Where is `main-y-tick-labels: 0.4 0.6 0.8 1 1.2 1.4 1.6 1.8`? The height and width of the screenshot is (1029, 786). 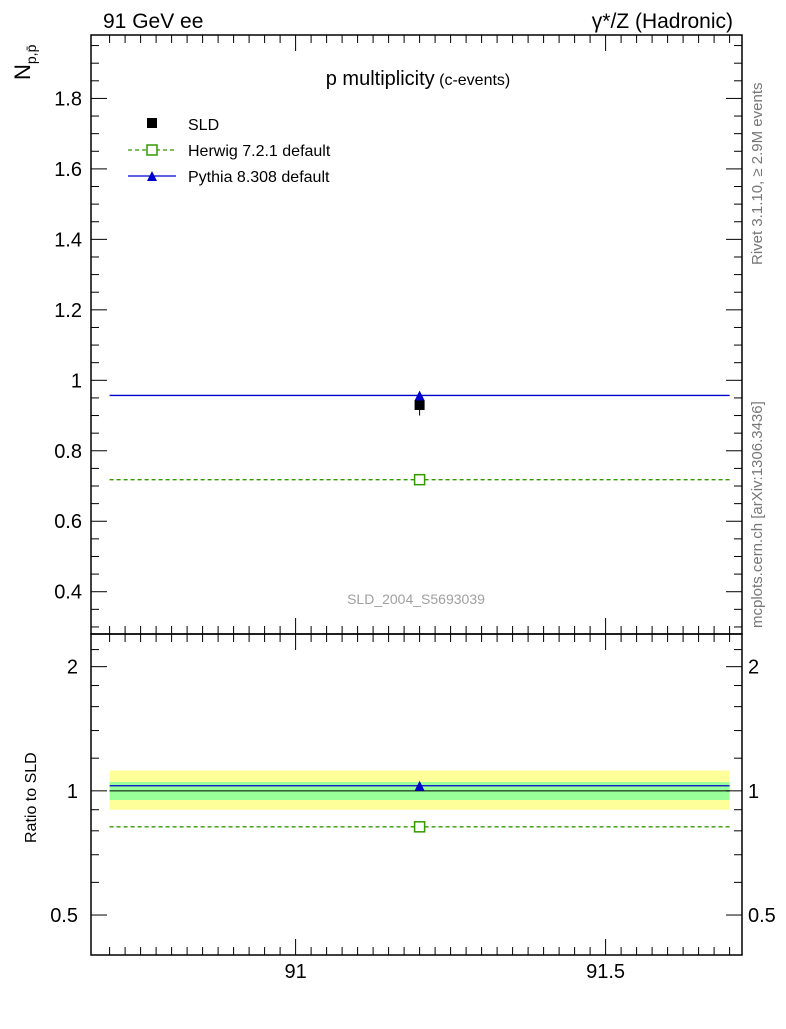
main-y-tick-labels: 0.4 0.6 0.8 1 1.2 1.4 1.6 1.8 is located at coordinates (68, 345).